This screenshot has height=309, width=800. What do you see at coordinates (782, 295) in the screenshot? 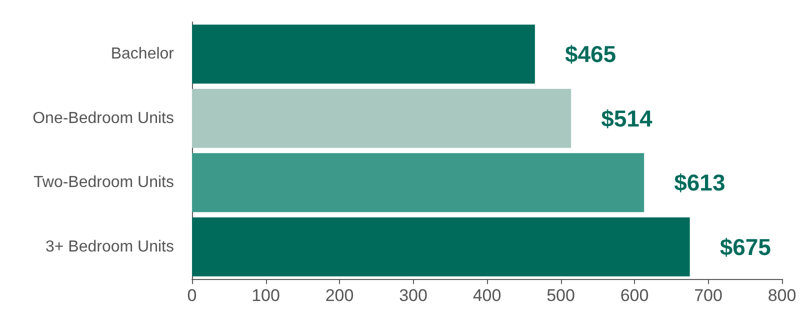
I see `x-tick-label: 800` at bounding box center [782, 295].